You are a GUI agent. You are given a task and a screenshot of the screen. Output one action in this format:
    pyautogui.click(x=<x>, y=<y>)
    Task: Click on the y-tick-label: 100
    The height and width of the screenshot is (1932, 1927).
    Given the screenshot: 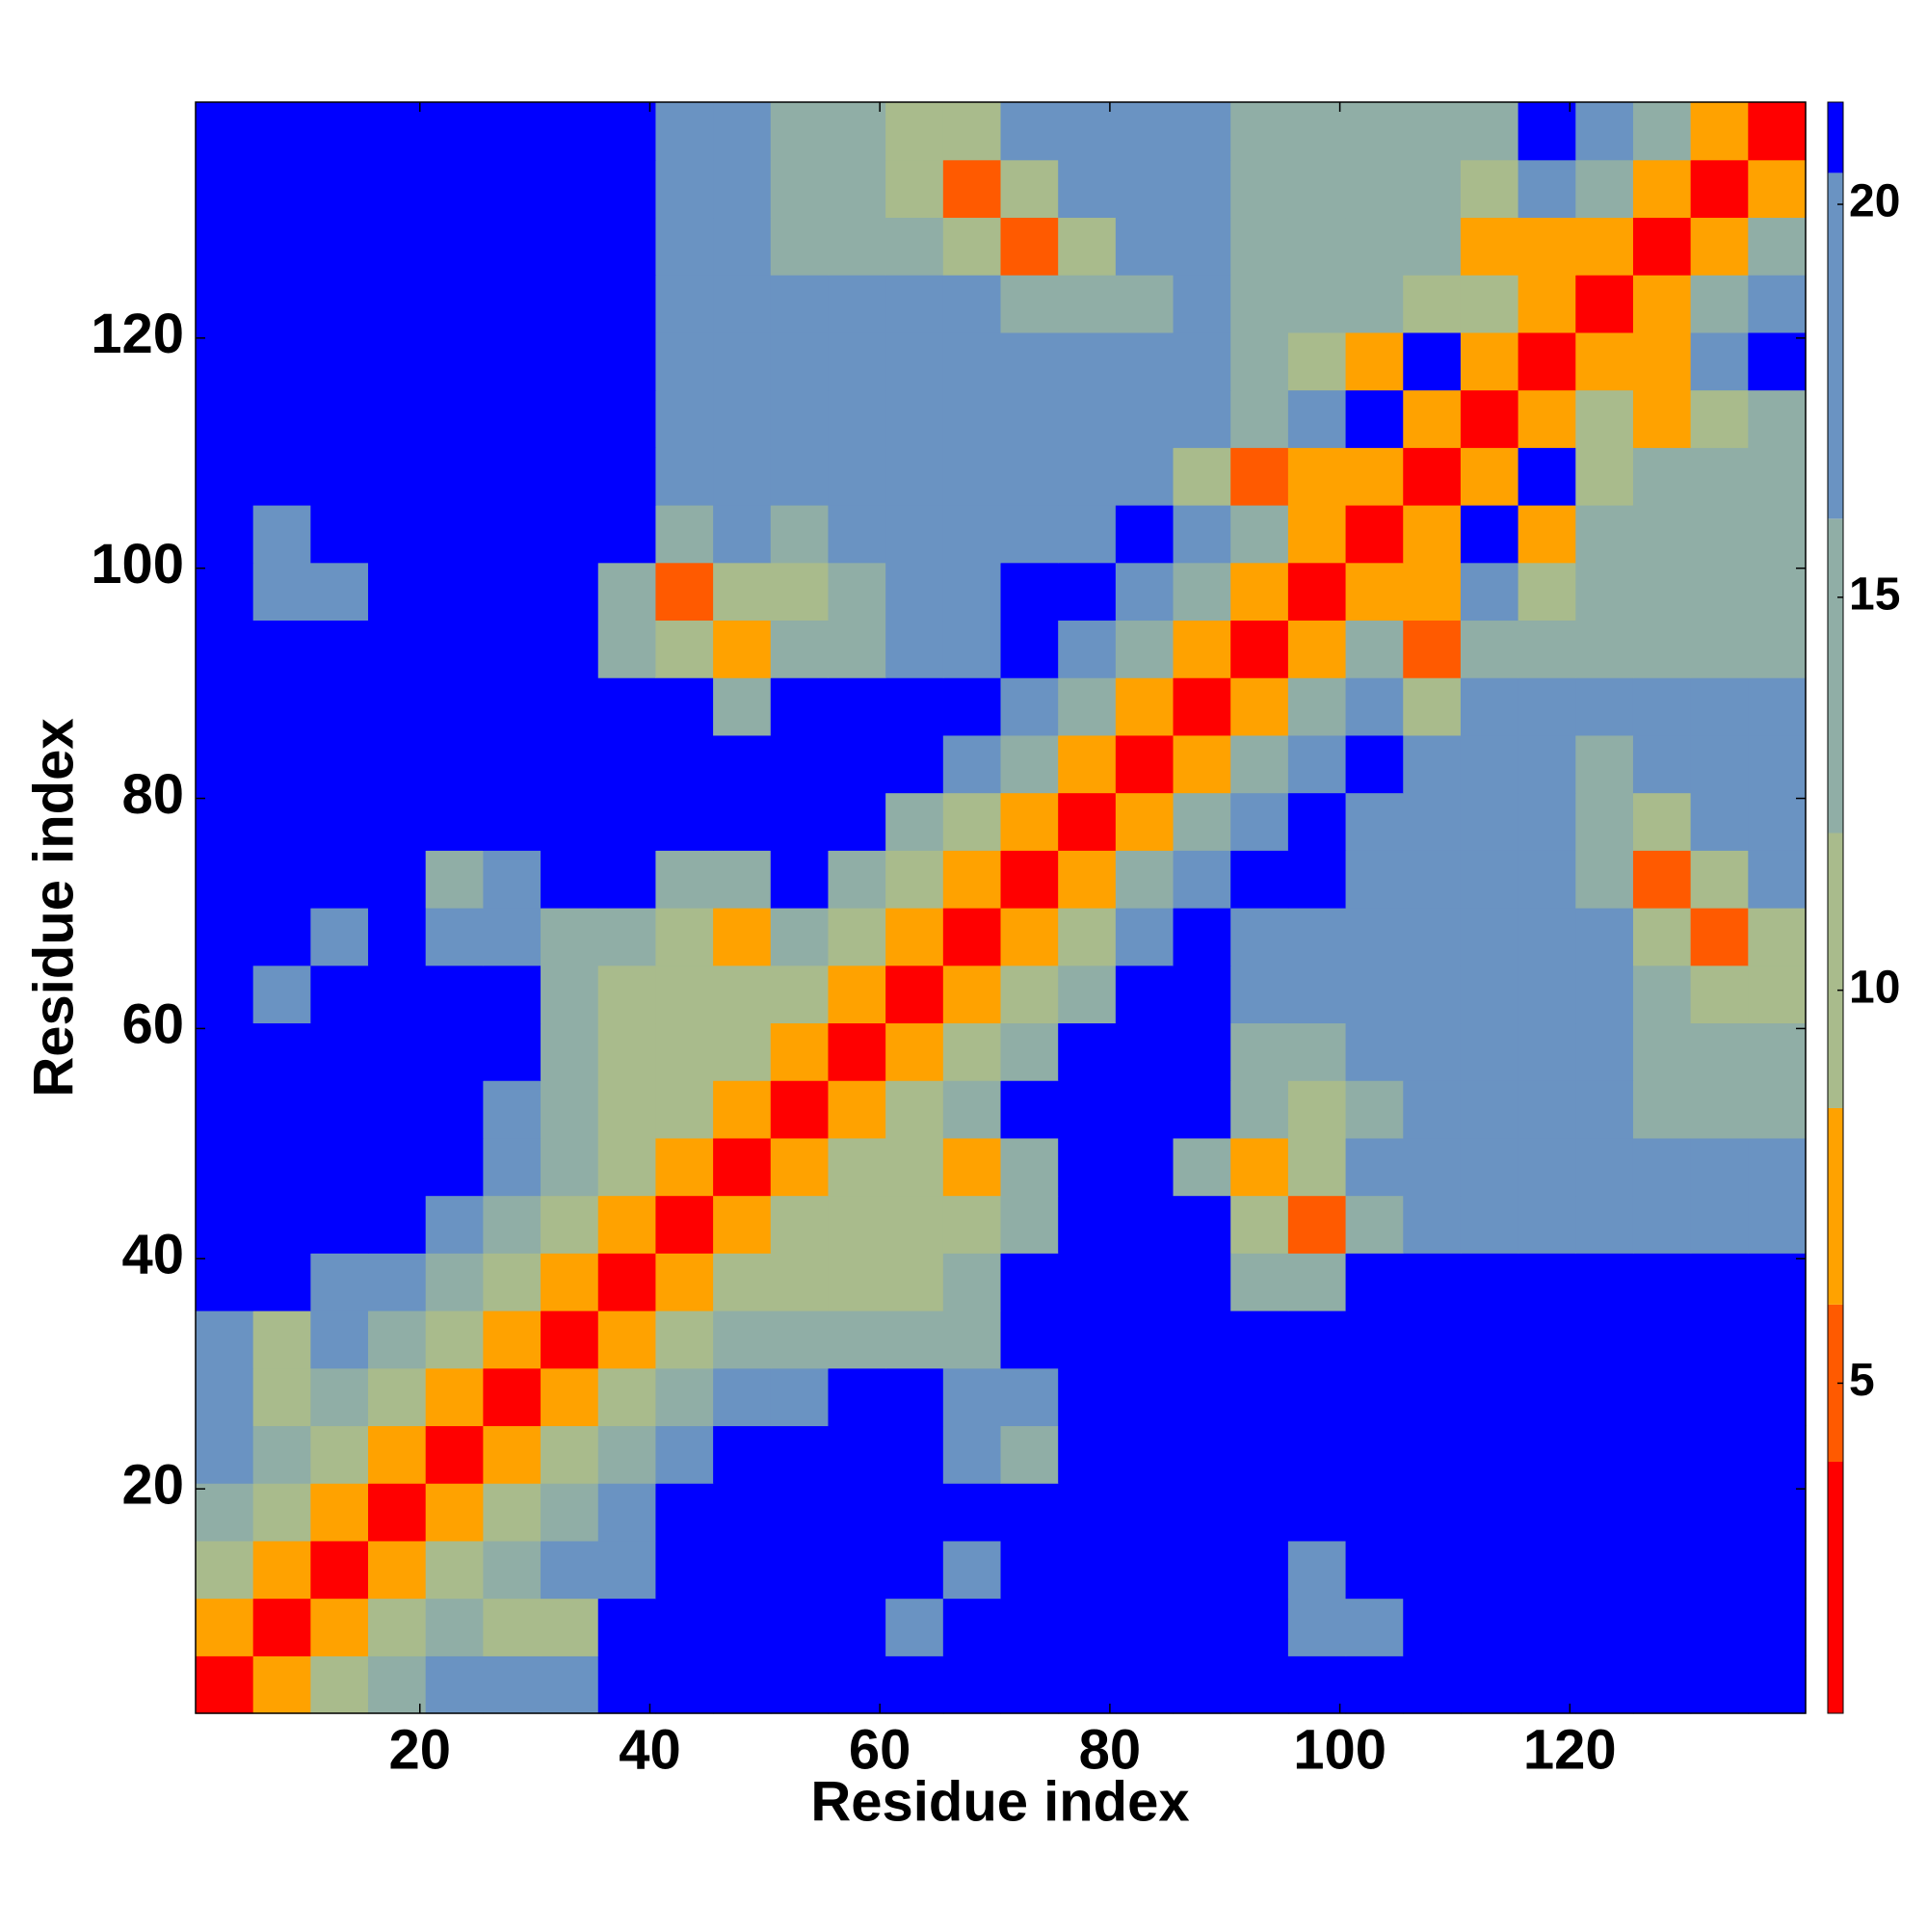 What is the action you would take?
    pyautogui.click(x=137, y=564)
    